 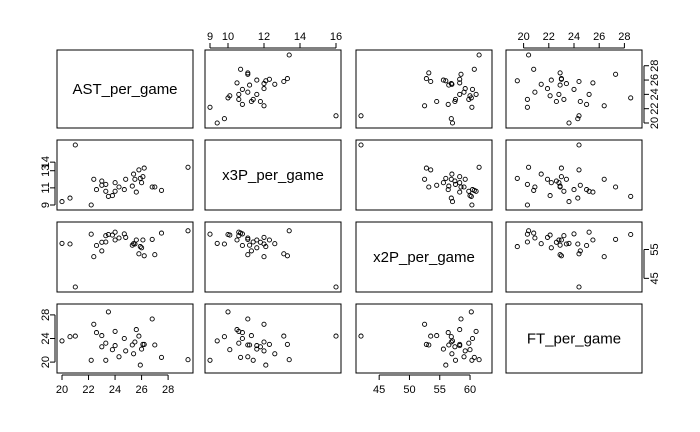 I want to click on panel-frame-r0-c0, so click(x=125, y=89).